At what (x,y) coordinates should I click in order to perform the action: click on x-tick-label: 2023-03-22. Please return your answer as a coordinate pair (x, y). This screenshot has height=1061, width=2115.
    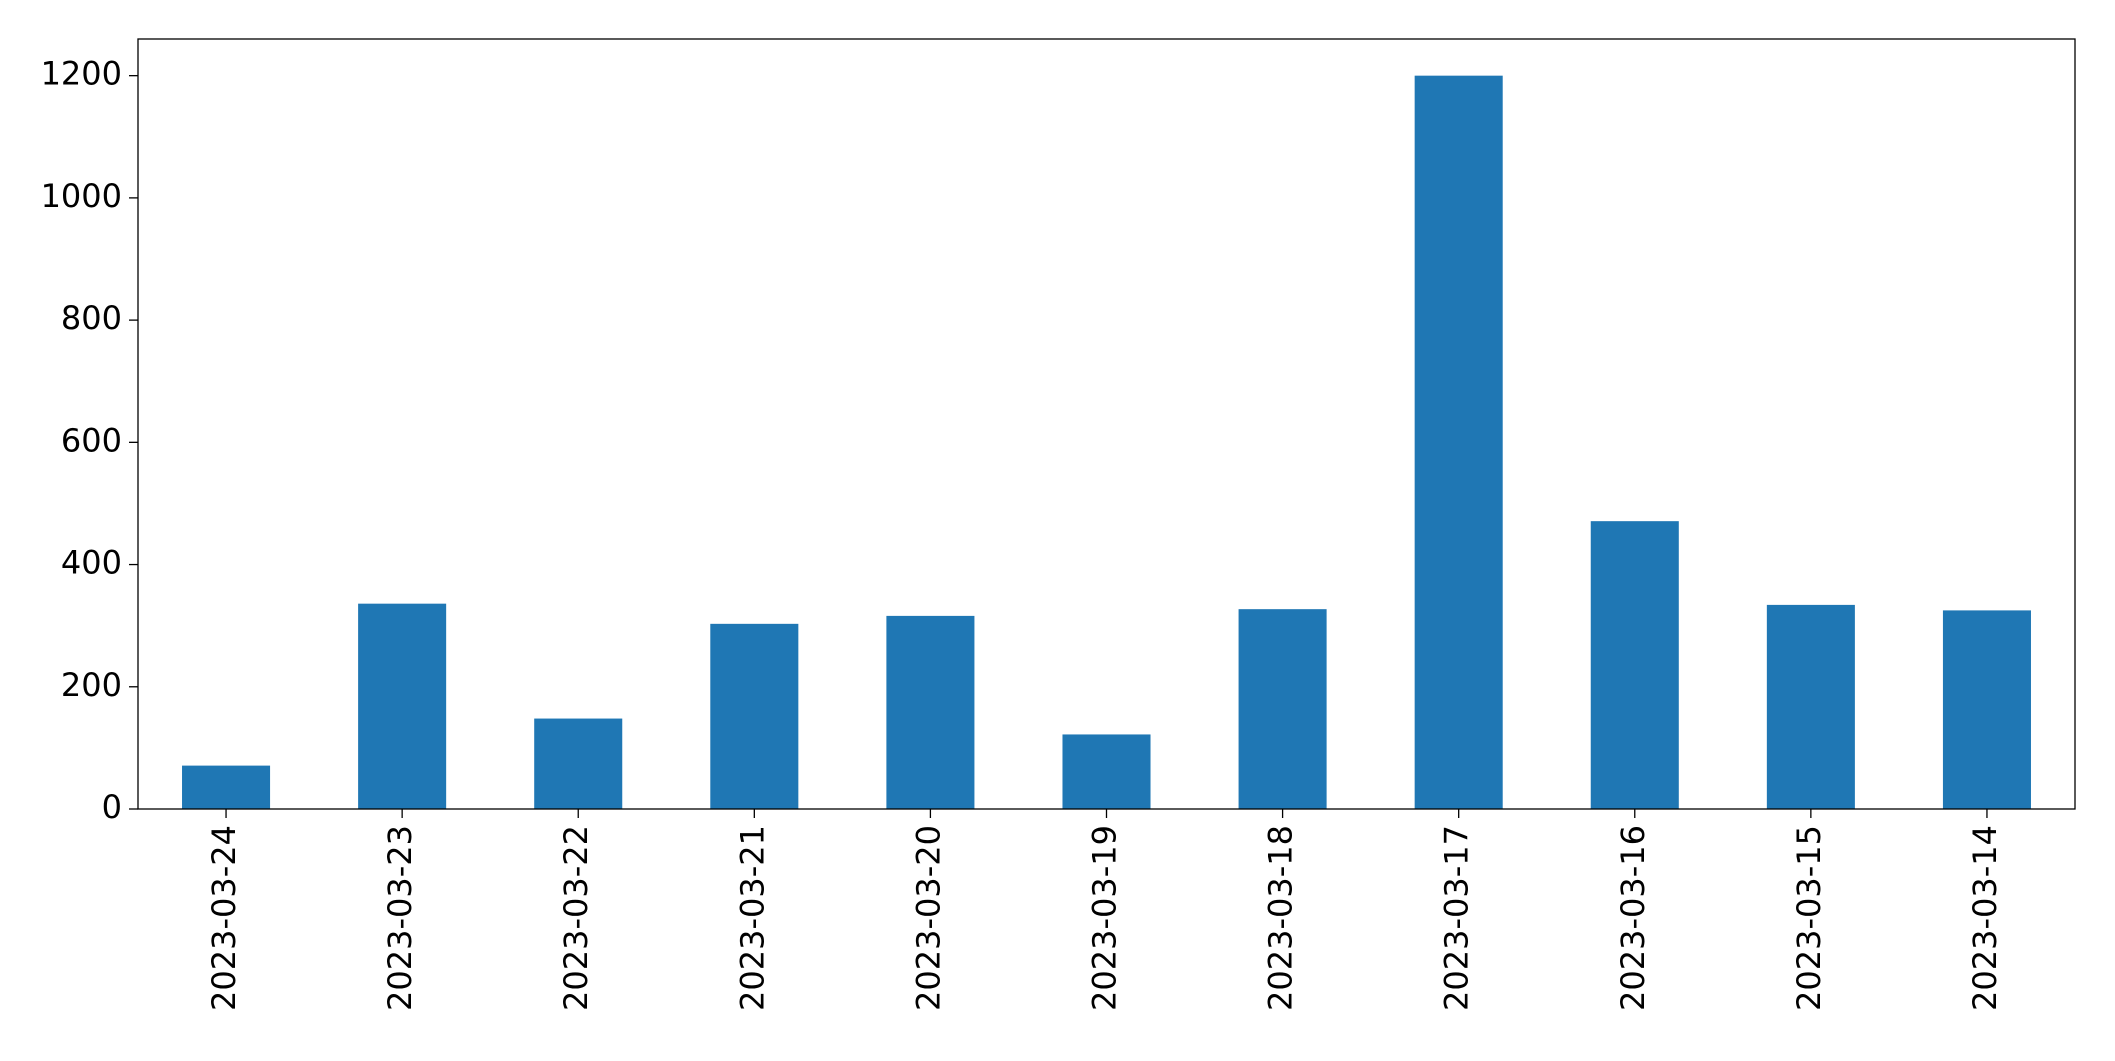
    Looking at the image, I should click on (576, 918).